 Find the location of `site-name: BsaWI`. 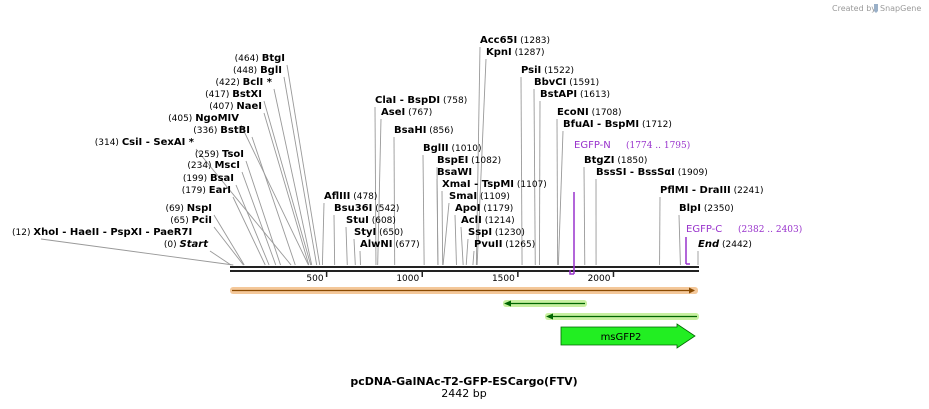

site-name: BsaWI is located at coordinates (454, 172).